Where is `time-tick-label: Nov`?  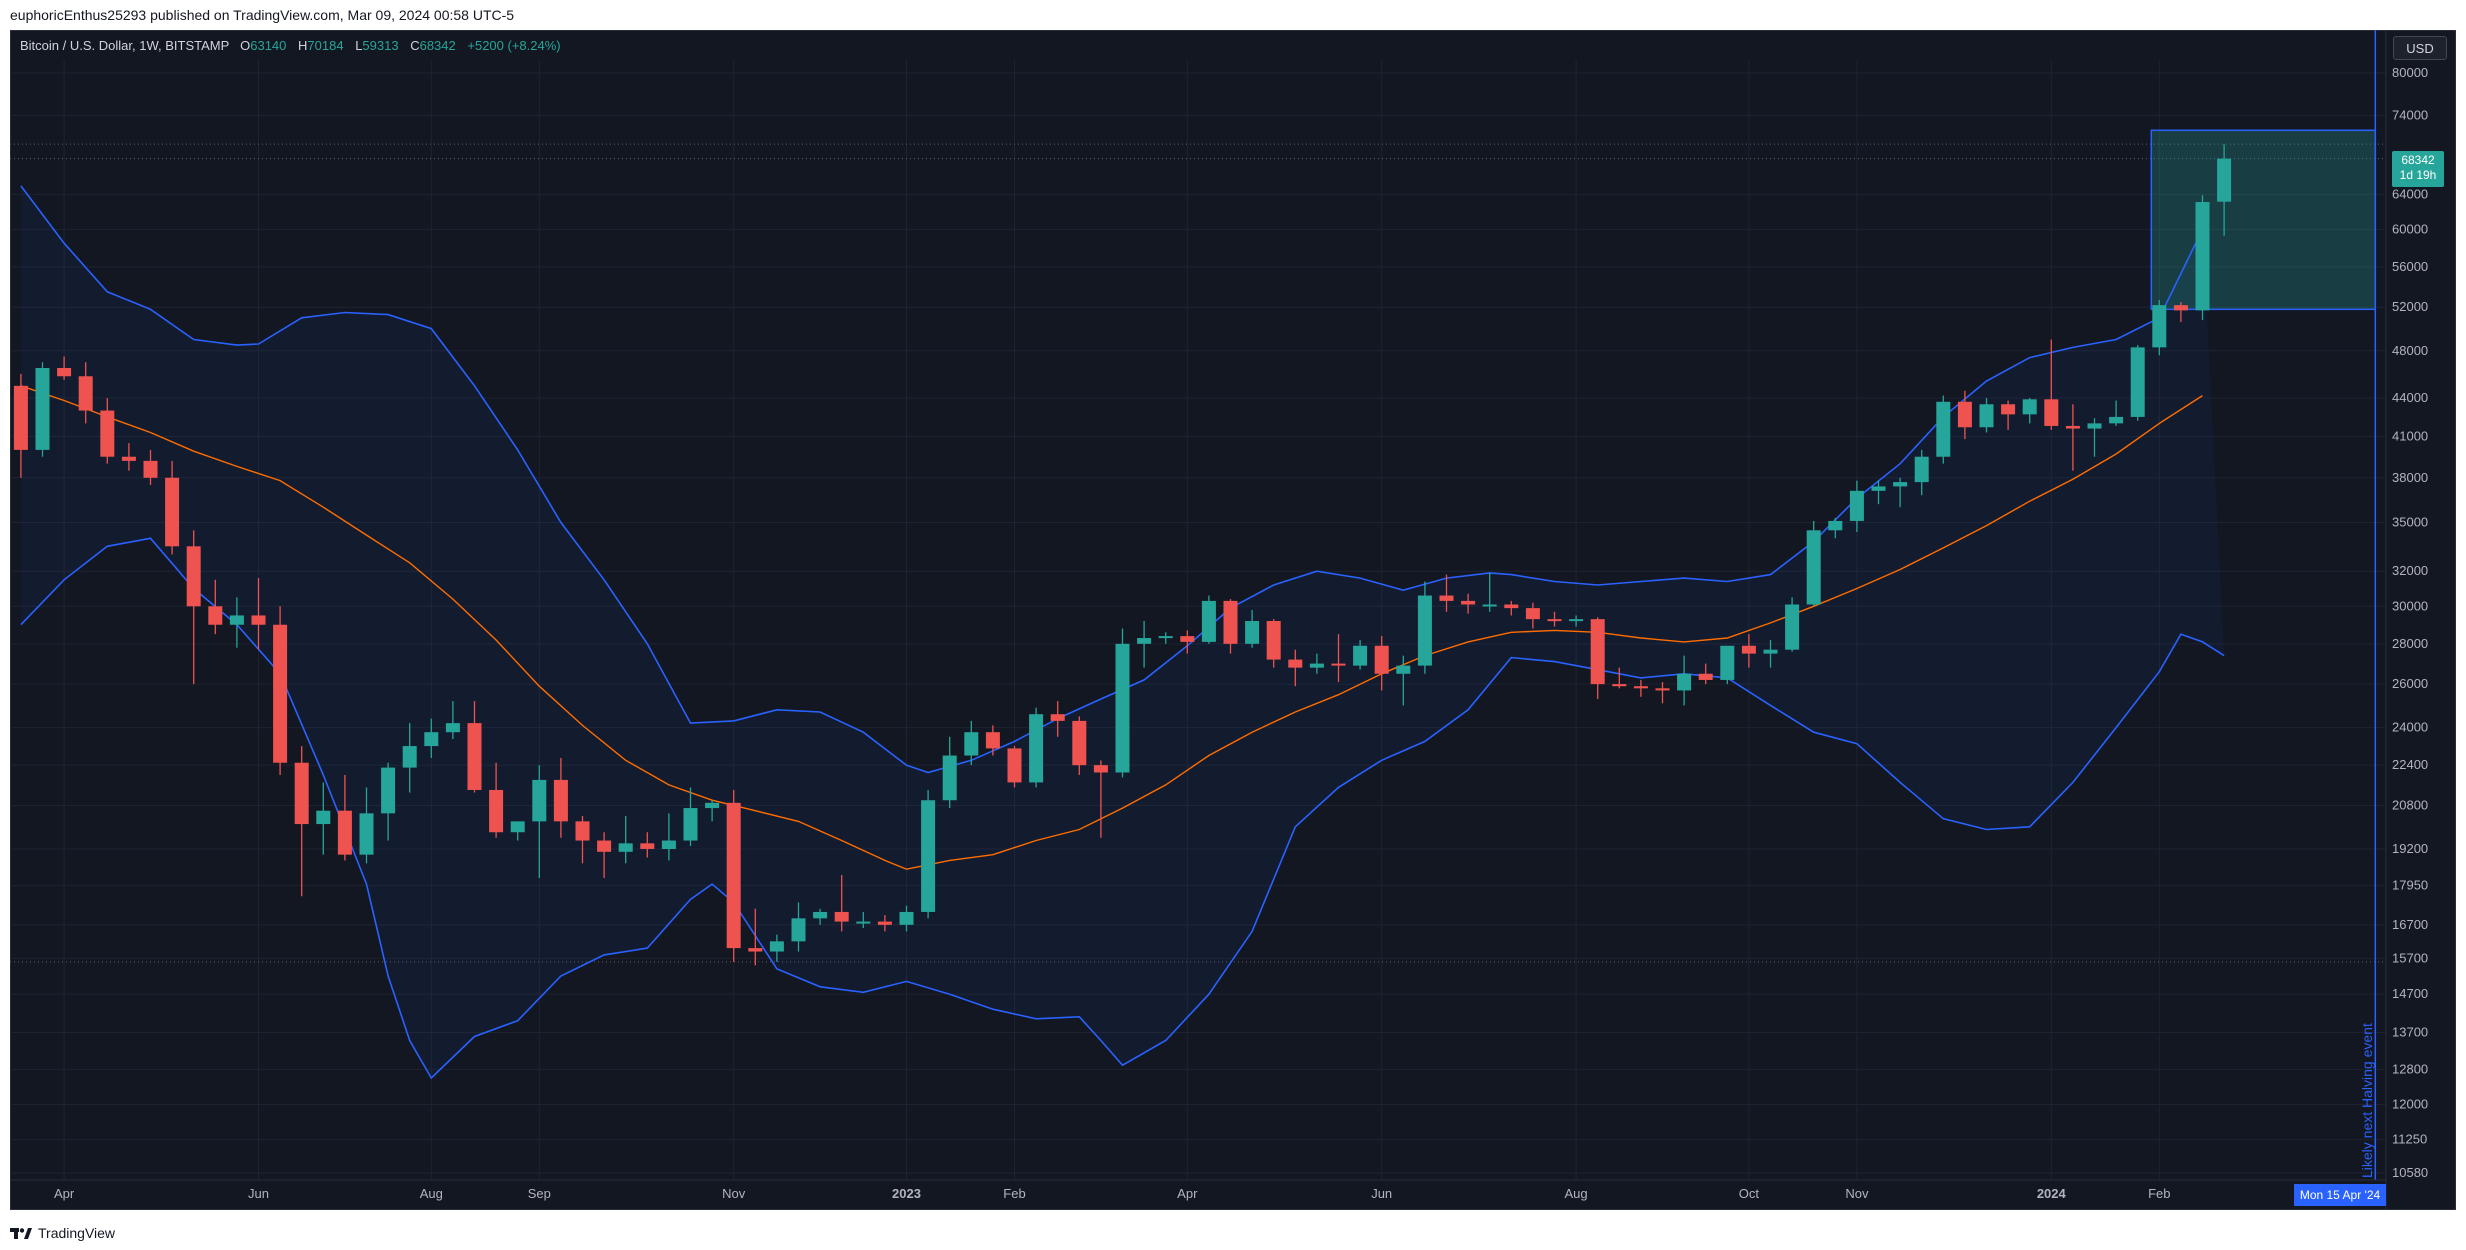 time-tick-label: Nov is located at coordinates (1857, 1193).